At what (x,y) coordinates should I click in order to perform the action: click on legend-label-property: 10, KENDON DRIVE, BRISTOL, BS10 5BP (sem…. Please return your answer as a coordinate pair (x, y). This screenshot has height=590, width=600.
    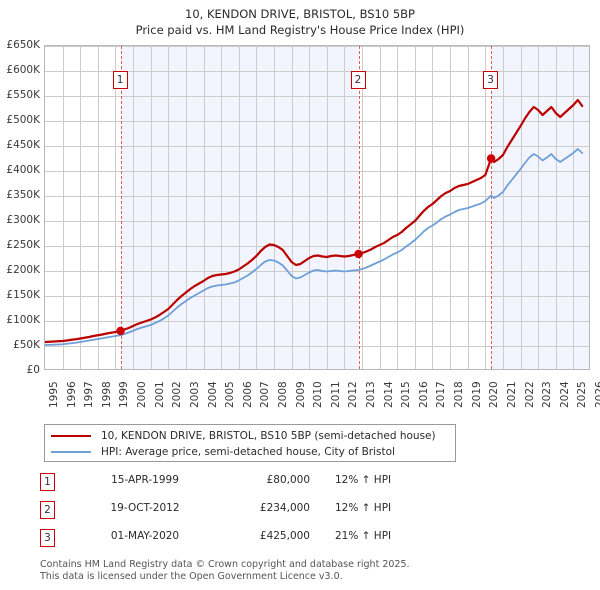
    Looking at the image, I should click on (268, 436).